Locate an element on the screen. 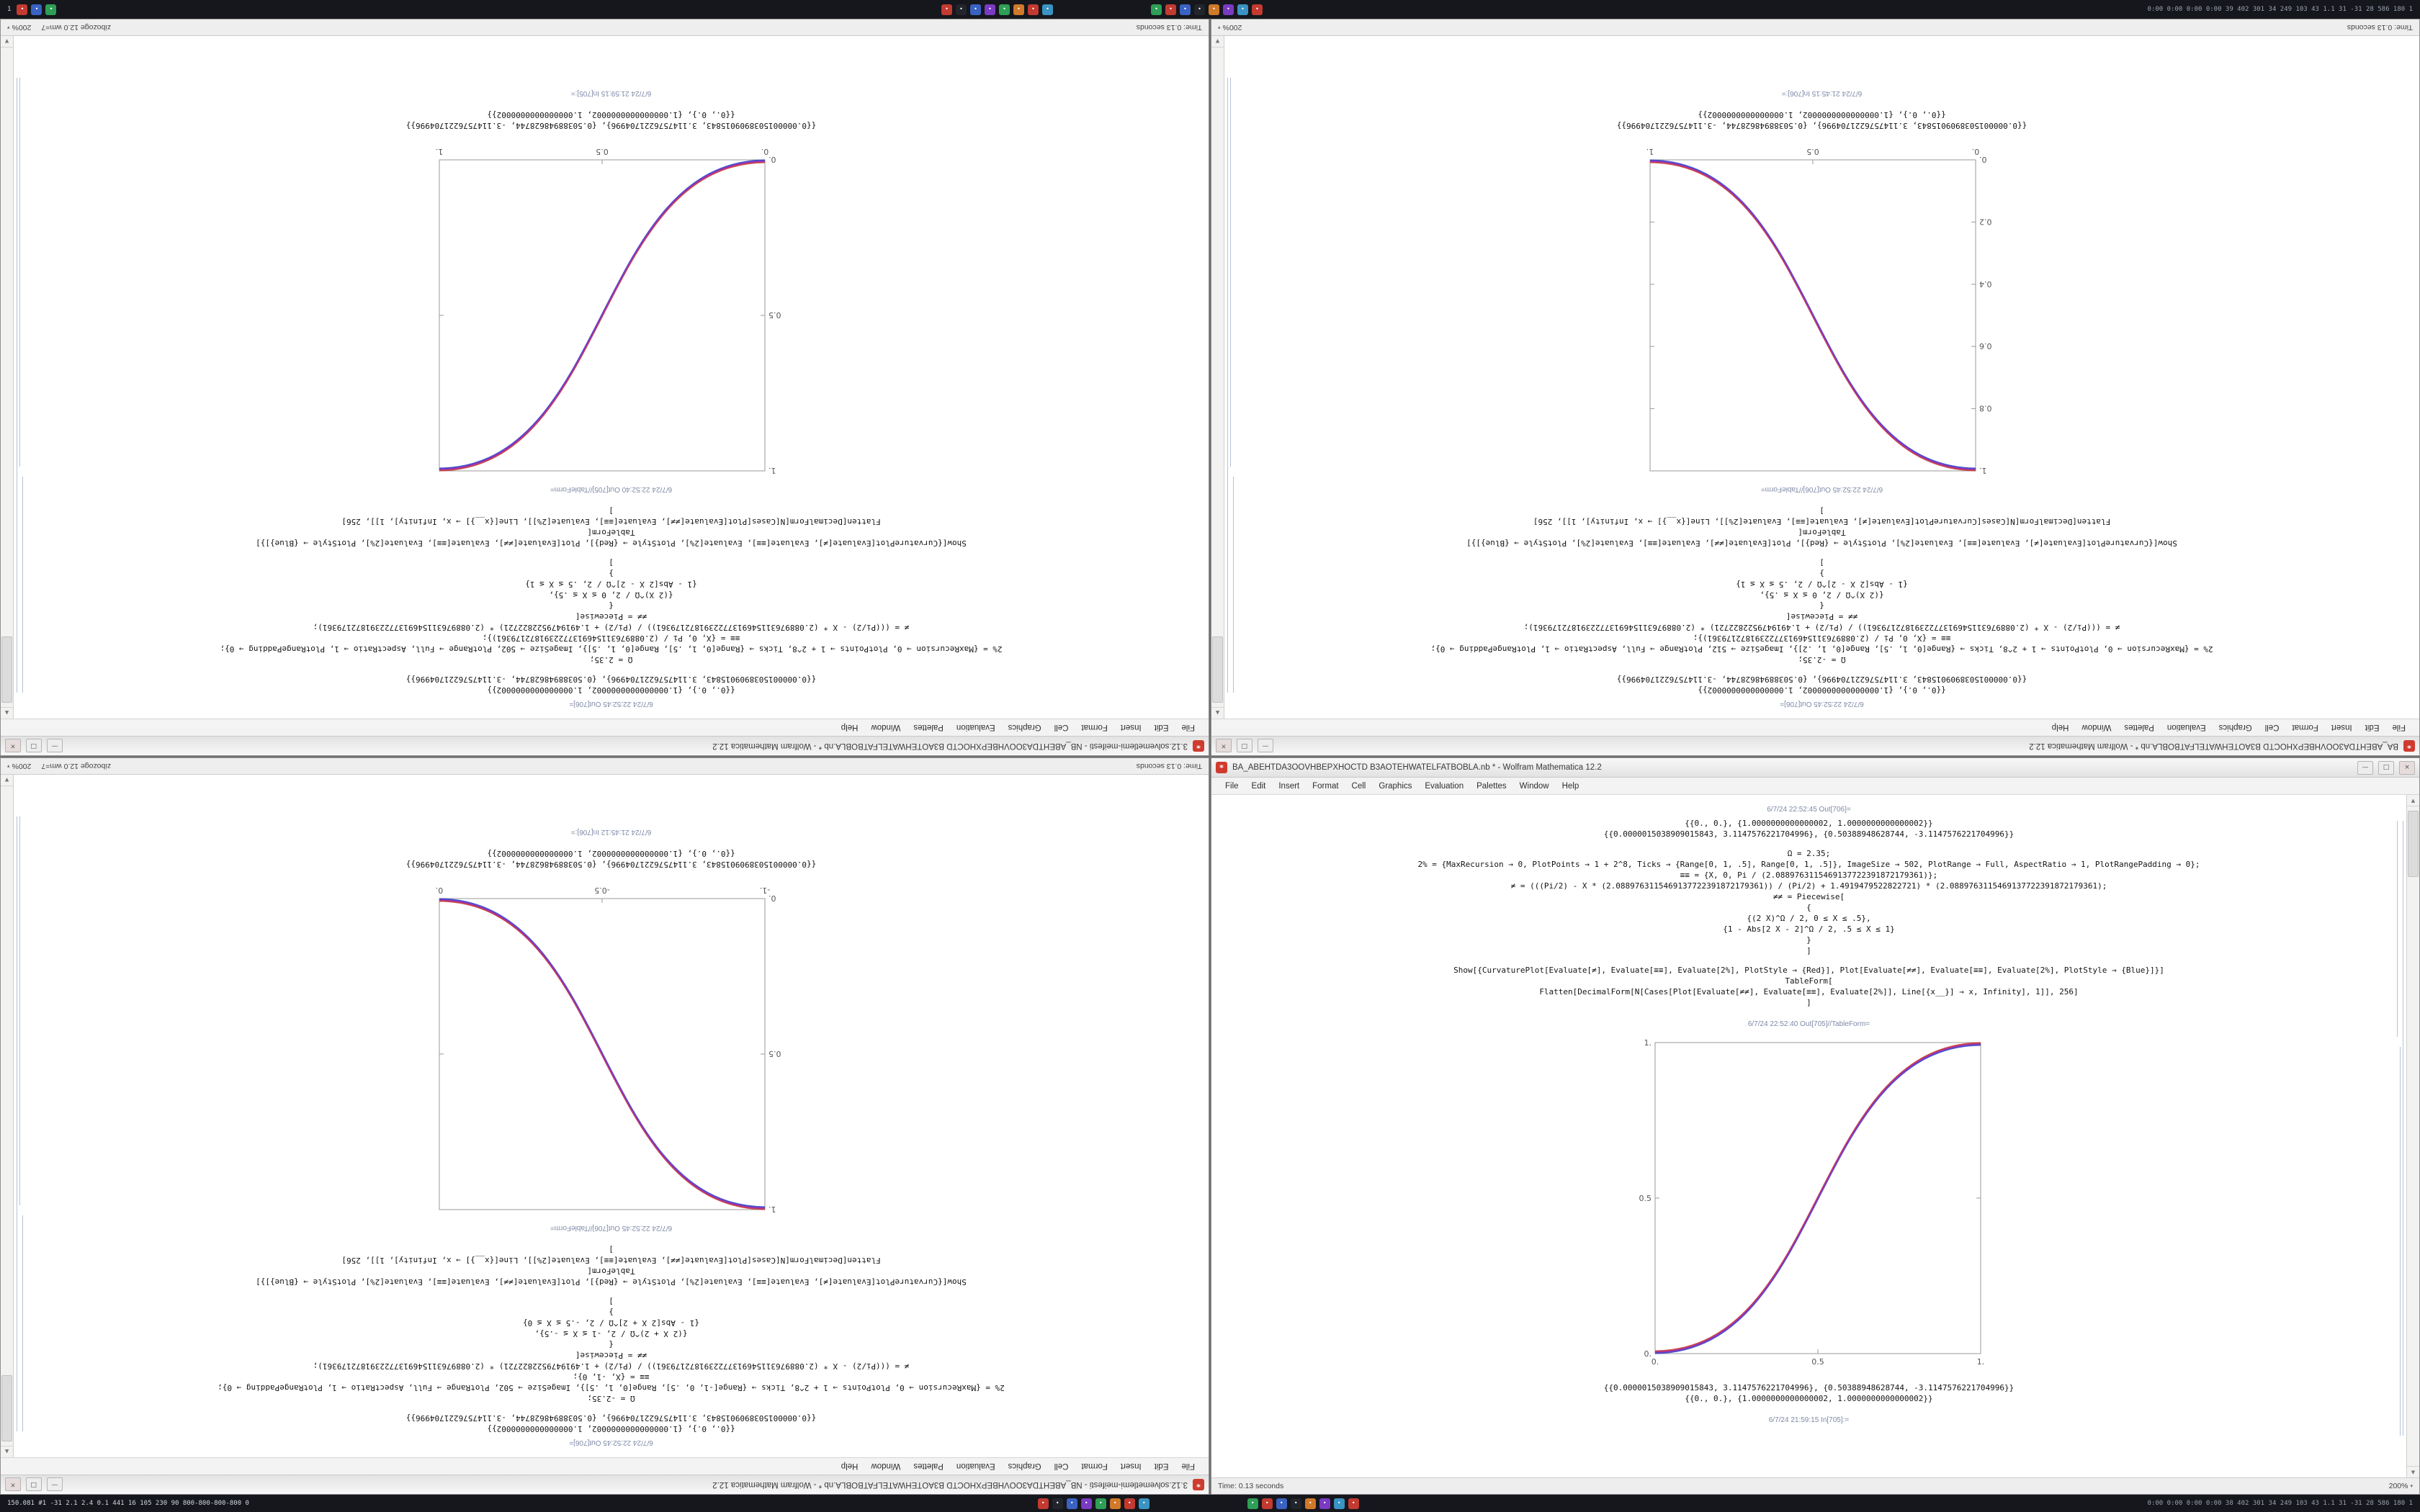 This screenshot has height=1512, width=2420. tray-icon: • is located at coordinates (51, 9).